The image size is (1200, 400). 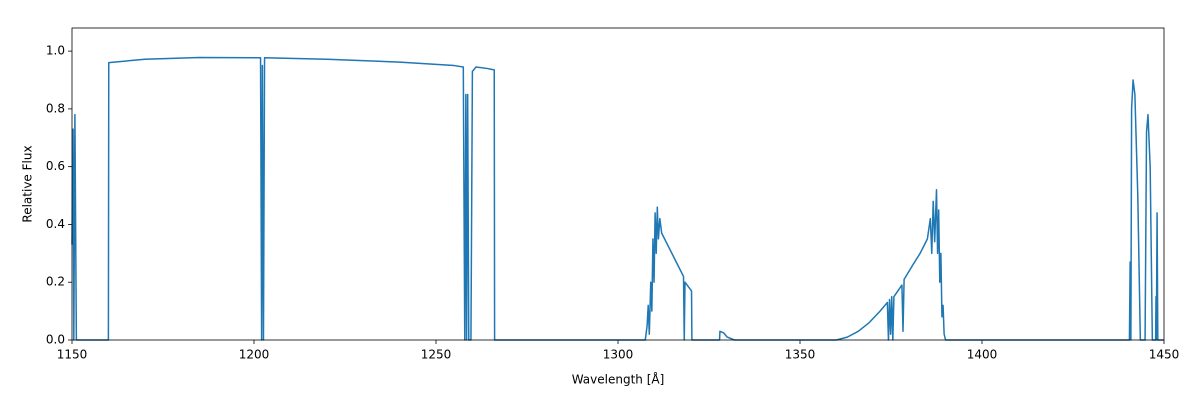 I want to click on y-tick-label: 0.0, so click(x=55, y=340).